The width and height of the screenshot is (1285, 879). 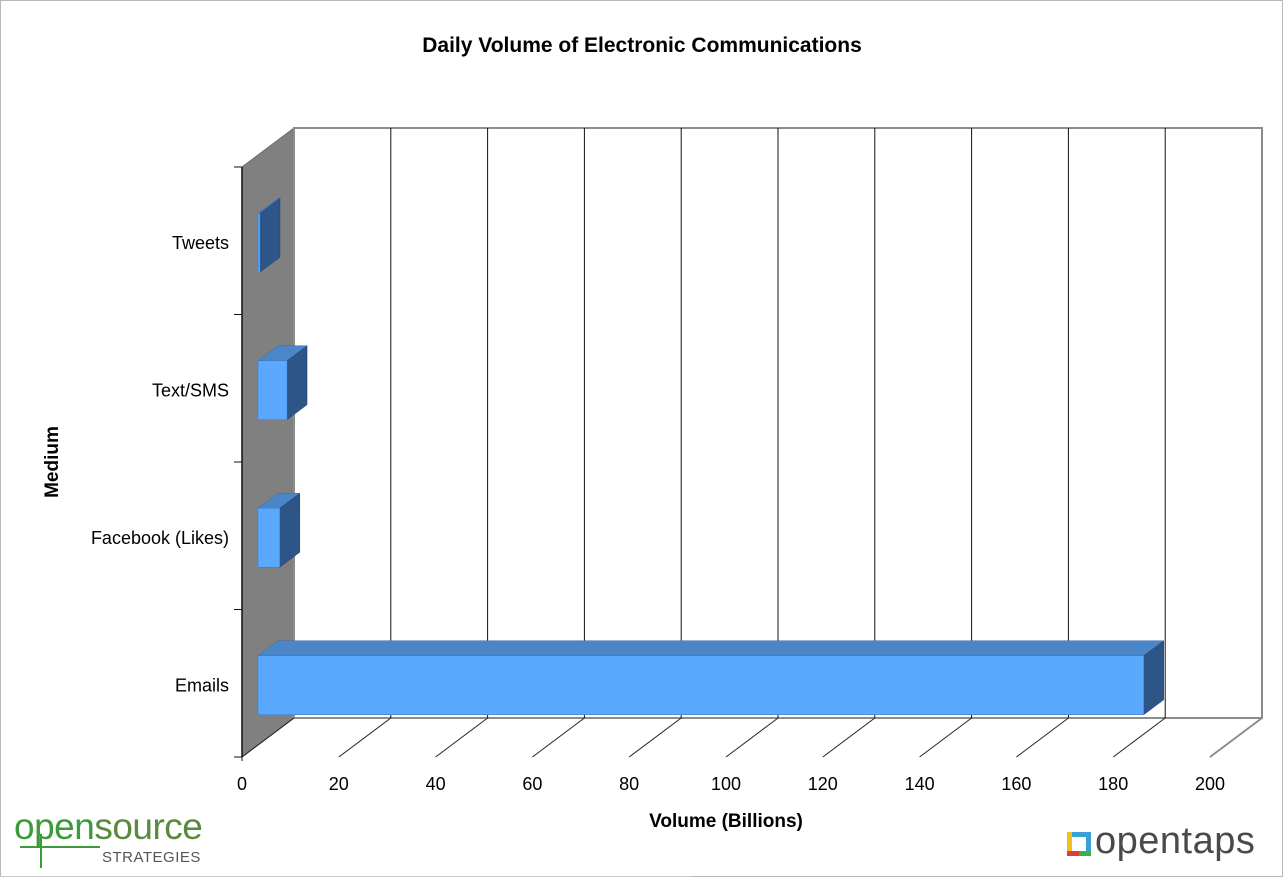 What do you see at coordinates (339, 784) in the screenshot?
I see `x-tick-label: 20` at bounding box center [339, 784].